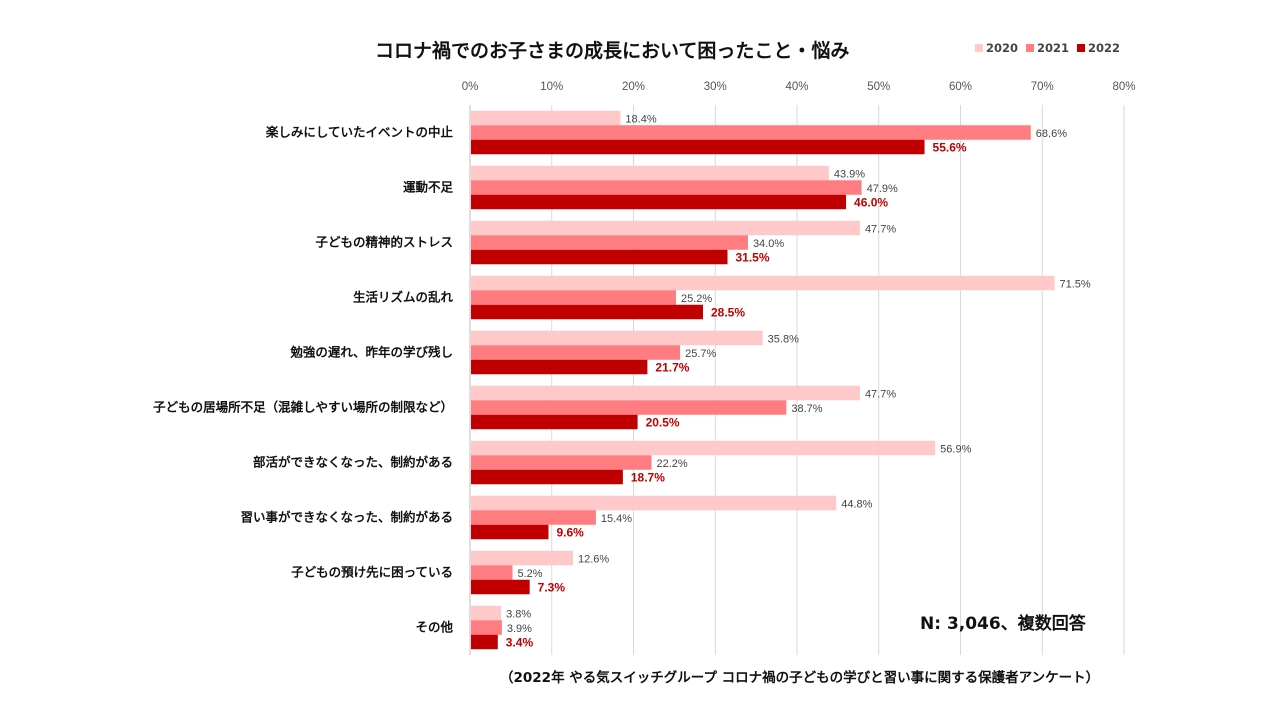 This screenshot has height=720, width=1280. I want to click on data-label-2022: 3.4%, so click(520, 642).